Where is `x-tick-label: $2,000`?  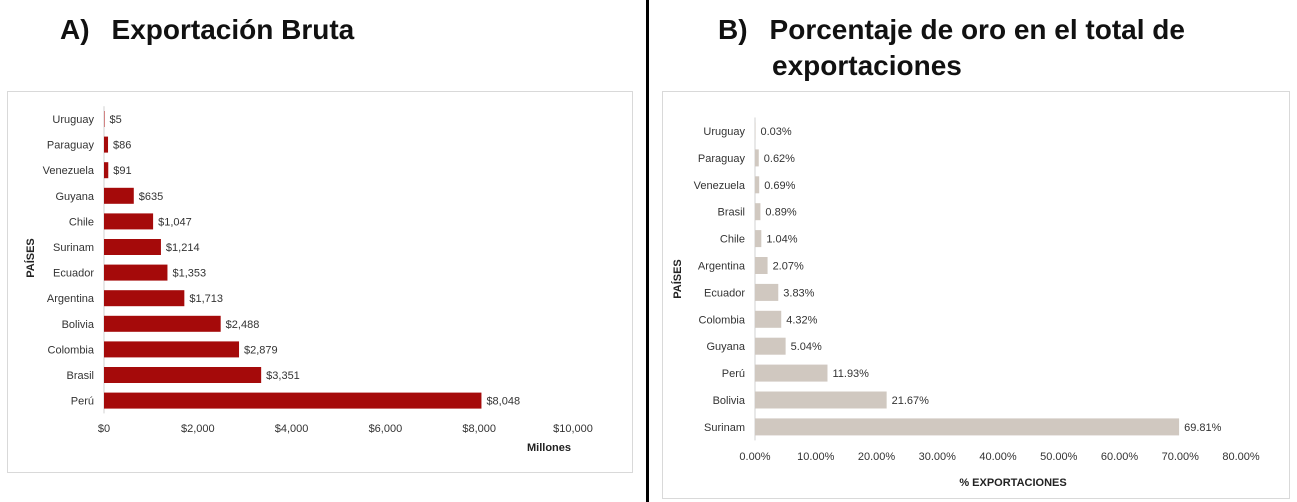 x-tick-label: $2,000 is located at coordinates (198, 429).